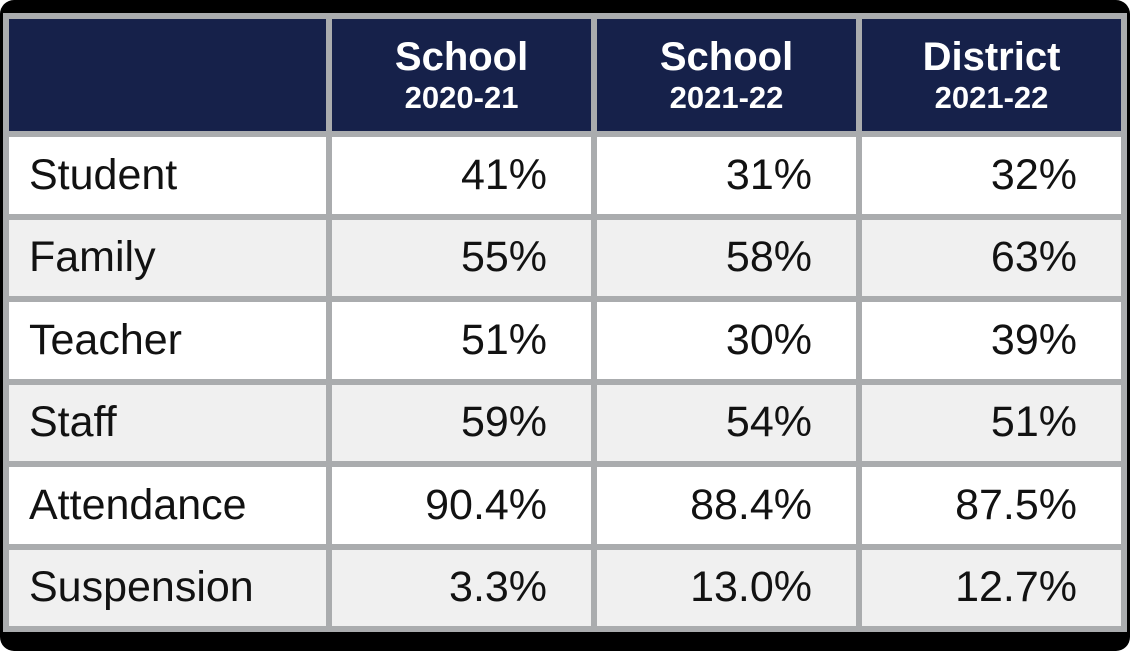 This screenshot has width=1130, height=651. I want to click on metric-value: 3.3%, so click(462, 587).